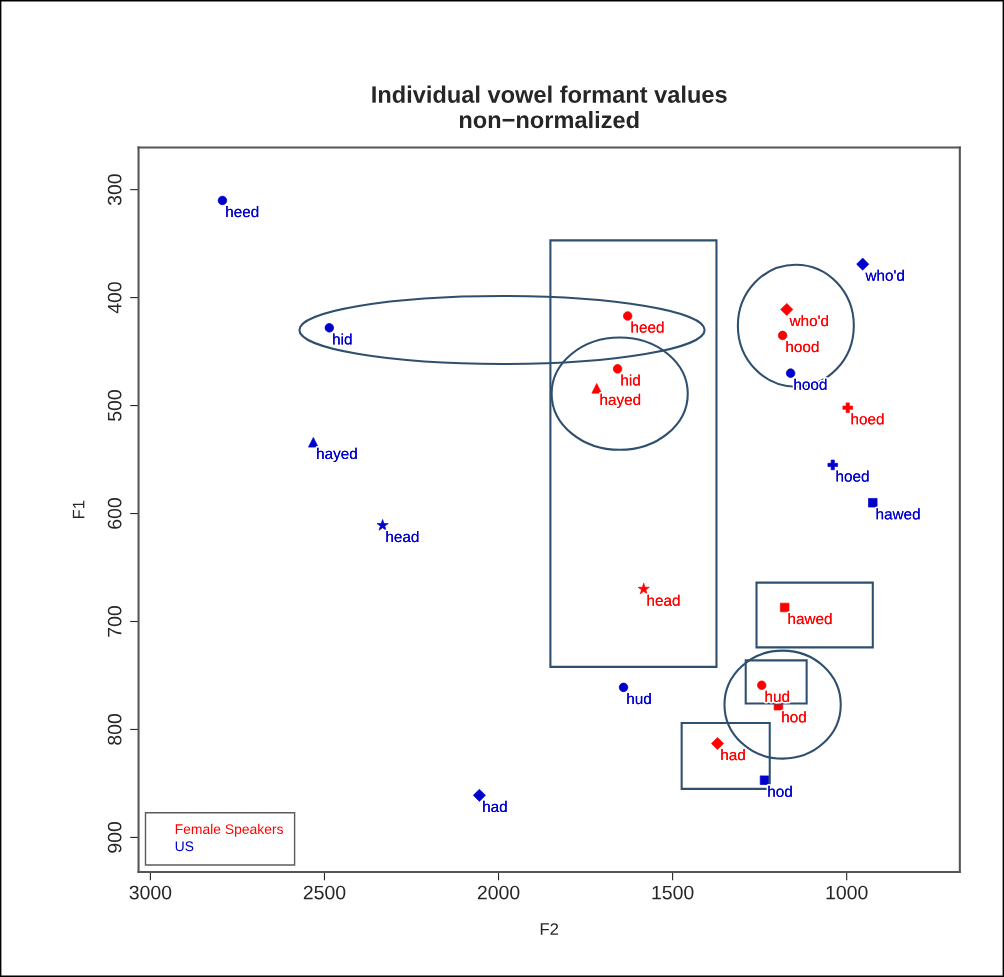 Image resolution: width=1004 pixels, height=977 pixels. I want to click on data-label: hood, so click(802, 346).